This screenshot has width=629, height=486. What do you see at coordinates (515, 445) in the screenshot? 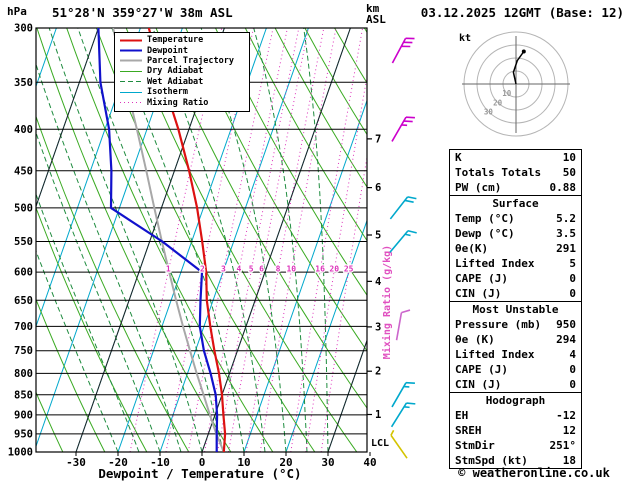
I see `table-row: StmDir 251°` at bounding box center [515, 445].